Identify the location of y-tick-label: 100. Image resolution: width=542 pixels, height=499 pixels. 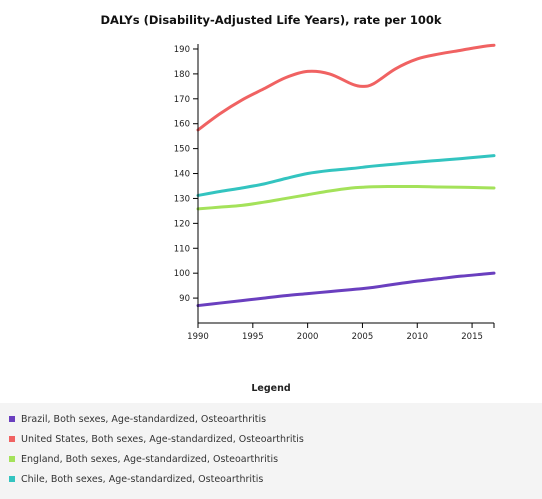
(182, 274).